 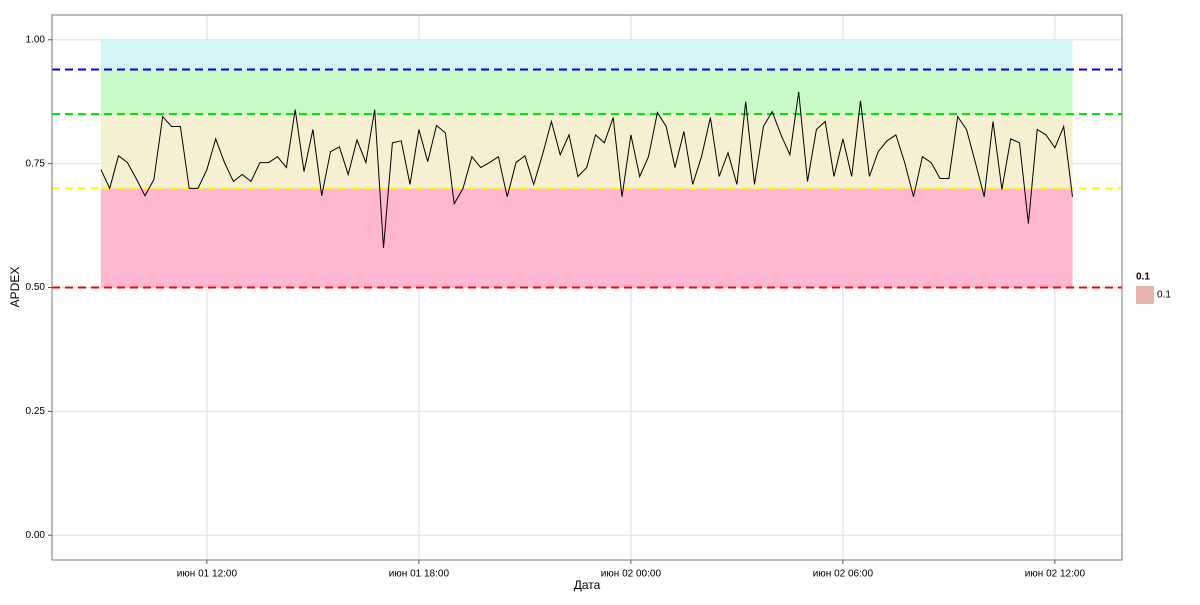 I want to click on y-tick-label: 0.00, so click(x=36, y=535).